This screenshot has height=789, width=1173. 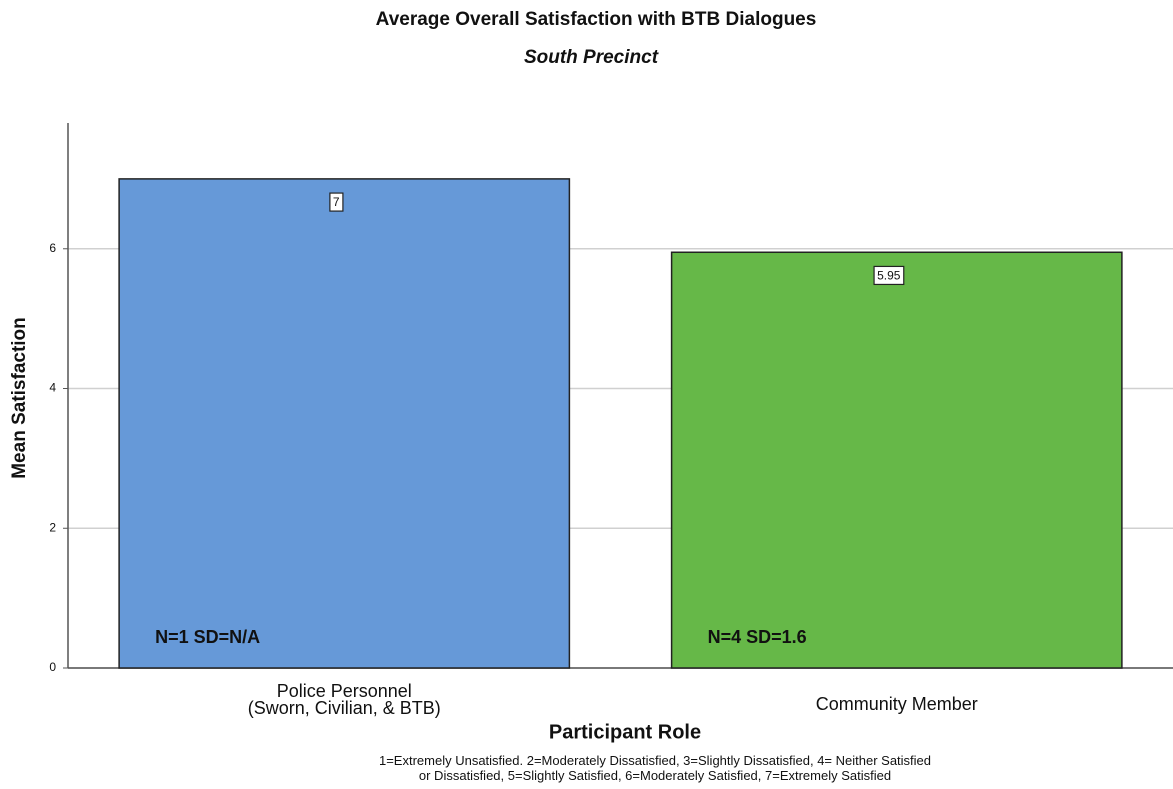 I want to click on bar-annotation: N=1 SD=N/A, so click(x=207, y=637).